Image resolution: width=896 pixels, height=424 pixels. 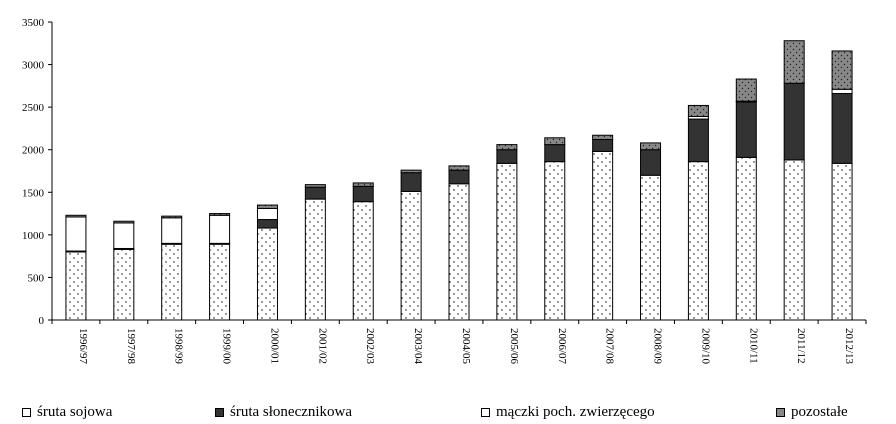 I want to click on x-tick-label: 2004/05, so click(x=466, y=346).